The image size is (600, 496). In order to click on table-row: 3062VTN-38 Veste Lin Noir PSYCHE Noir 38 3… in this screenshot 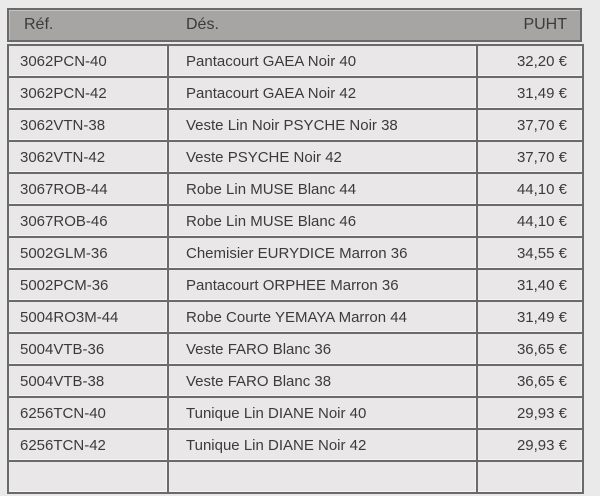, I will do `click(295, 125)`.